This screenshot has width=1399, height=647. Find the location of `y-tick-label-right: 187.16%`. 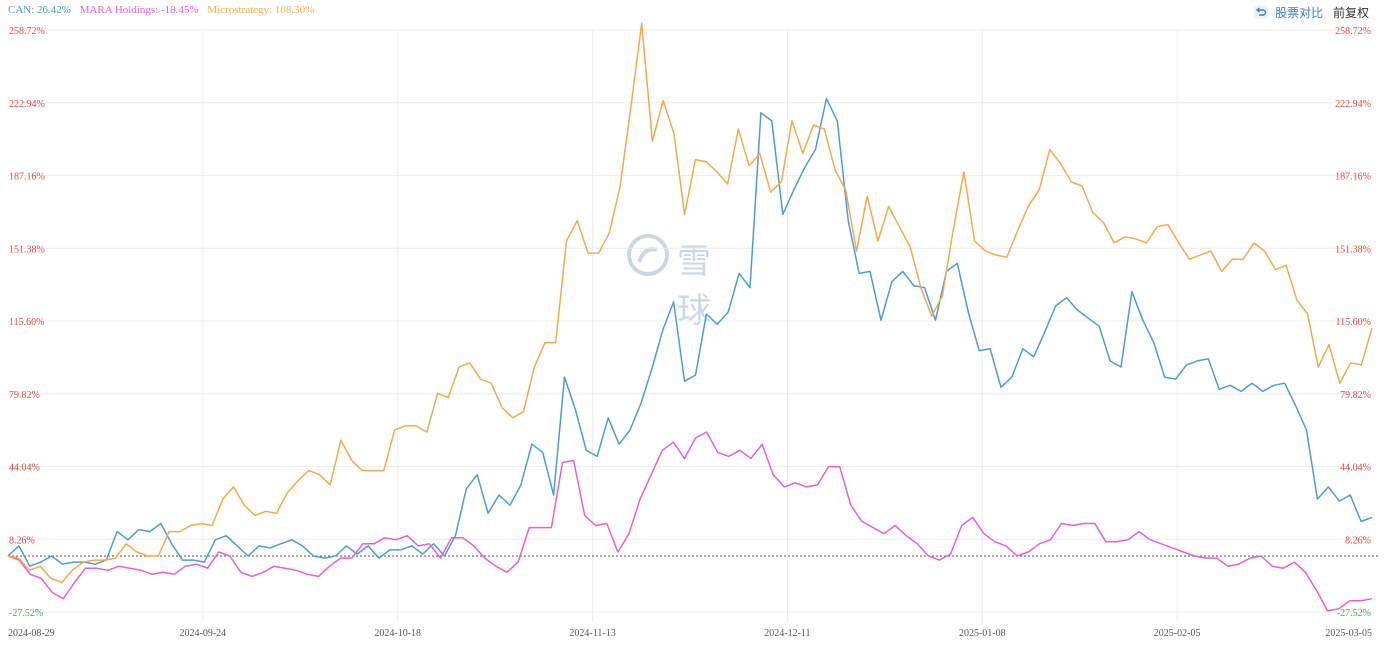

y-tick-label-right: 187.16% is located at coordinates (1353, 177).